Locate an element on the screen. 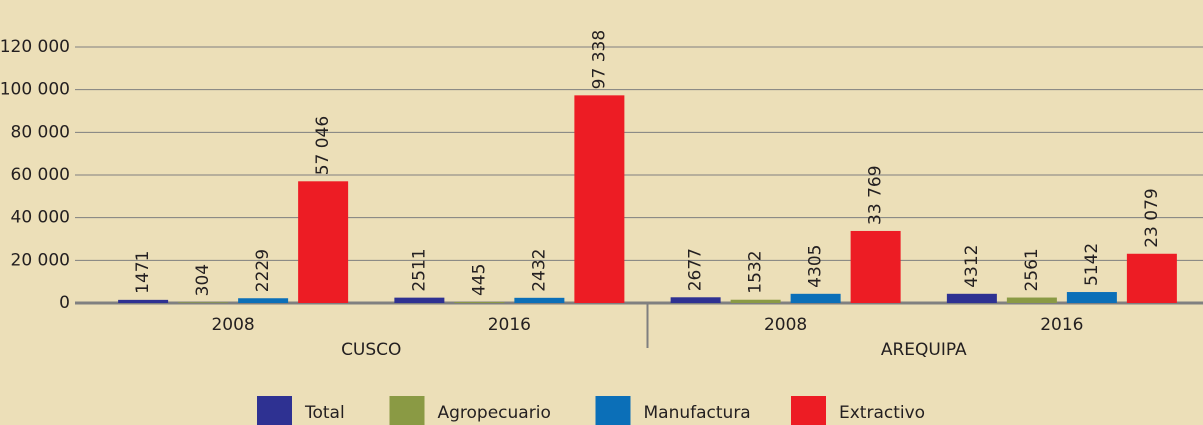 Image resolution: width=1203 pixels, height=425 pixels. y-tick-label: 20 000 is located at coordinates (40, 260).